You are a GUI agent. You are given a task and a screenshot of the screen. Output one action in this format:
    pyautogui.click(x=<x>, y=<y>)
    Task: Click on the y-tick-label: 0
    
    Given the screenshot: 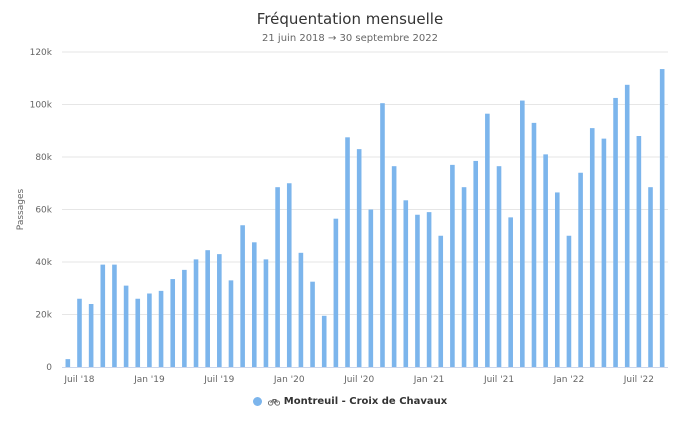 What is the action you would take?
    pyautogui.click(x=49, y=368)
    